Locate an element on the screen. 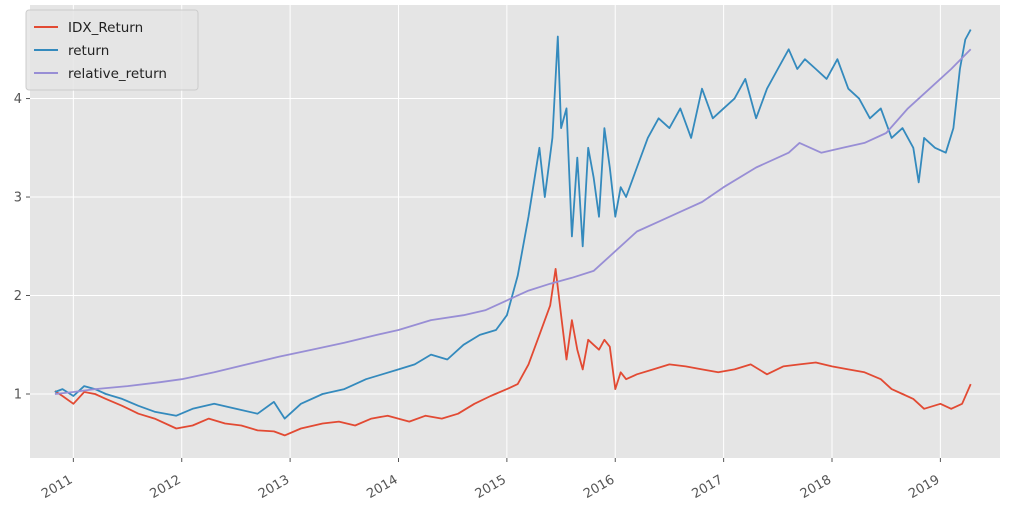  legend-box is located at coordinates (112, 50).